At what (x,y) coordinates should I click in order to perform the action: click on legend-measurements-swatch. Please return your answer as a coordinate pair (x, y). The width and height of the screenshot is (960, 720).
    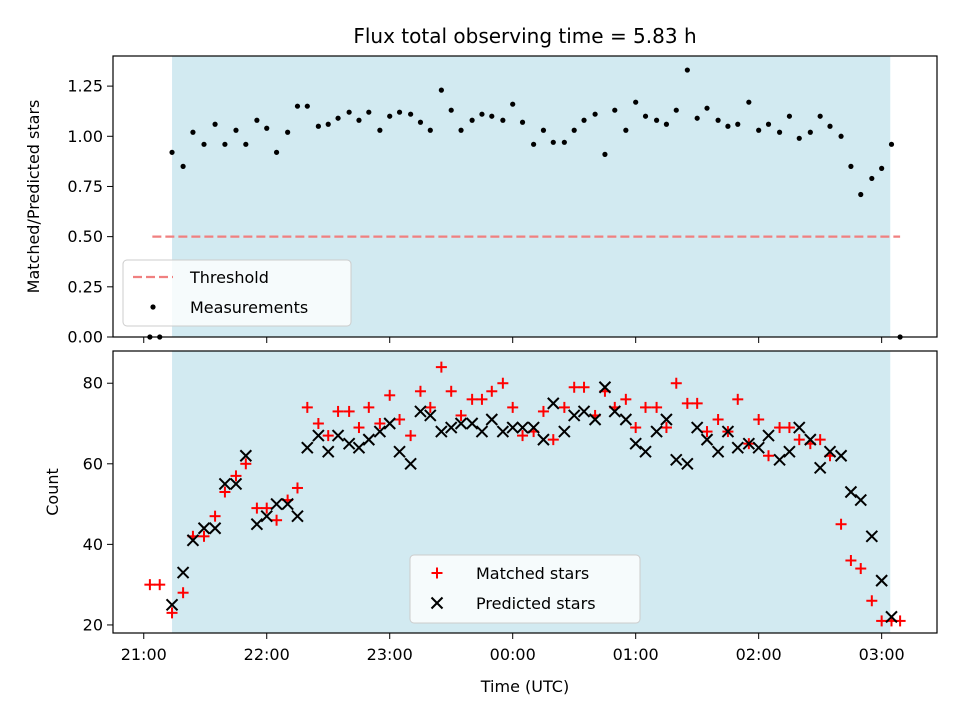
    Looking at the image, I should click on (153, 307).